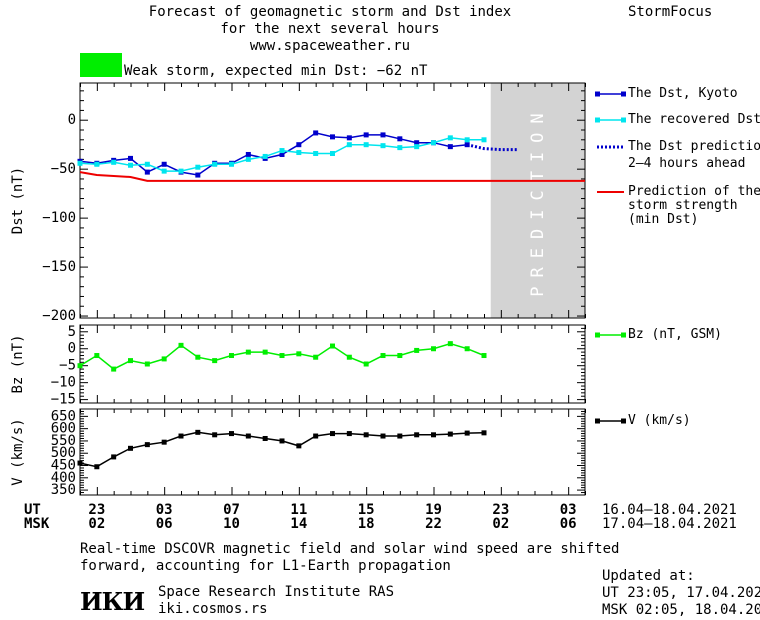  What do you see at coordinates (59, 218) in the screenshot?
I see `y-tick-label: −100` at bounding box center [59, 218].